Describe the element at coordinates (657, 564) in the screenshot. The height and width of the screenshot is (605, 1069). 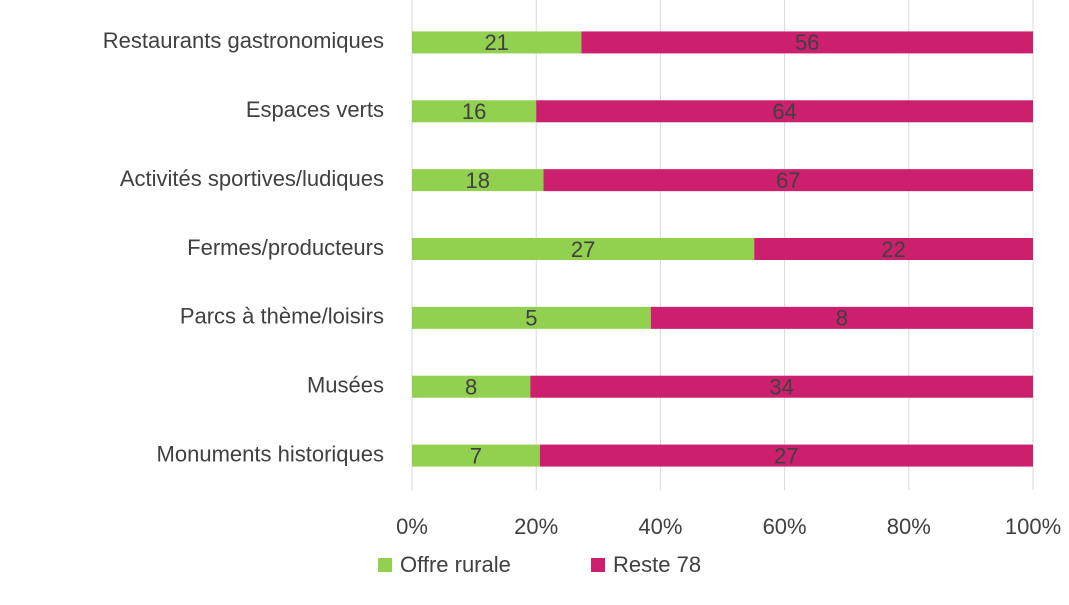
I see `legend-label: Reste 78` at that location.